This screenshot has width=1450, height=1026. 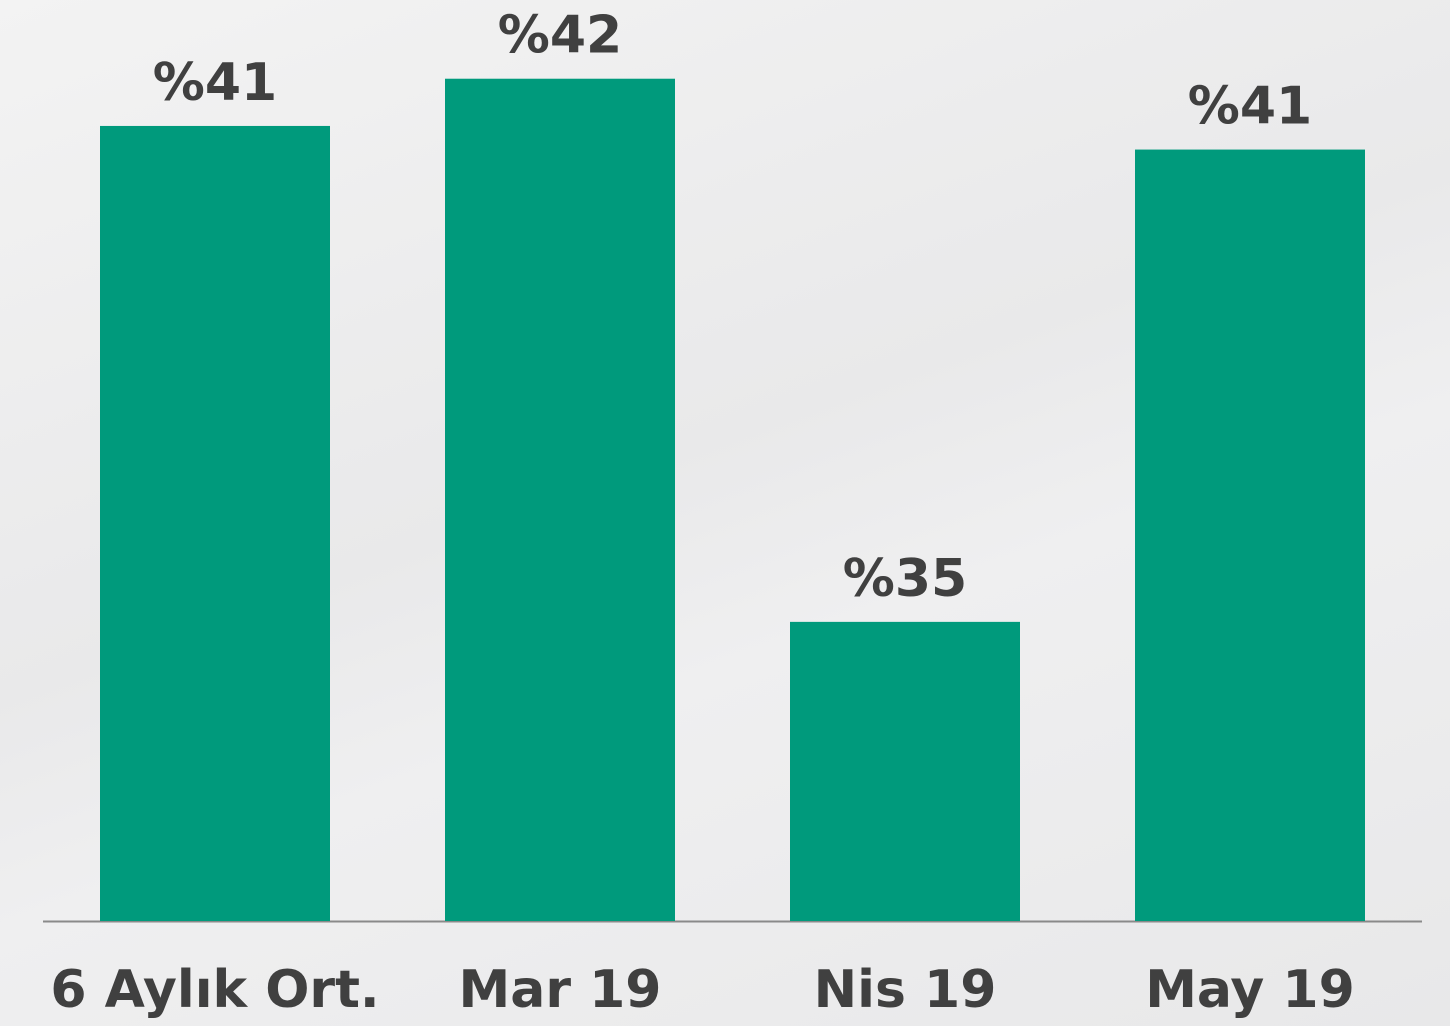 What do you see at coordinates (560, 36) in the screenshot?
I see `value-label: %42` at bounding box center [560, 36].